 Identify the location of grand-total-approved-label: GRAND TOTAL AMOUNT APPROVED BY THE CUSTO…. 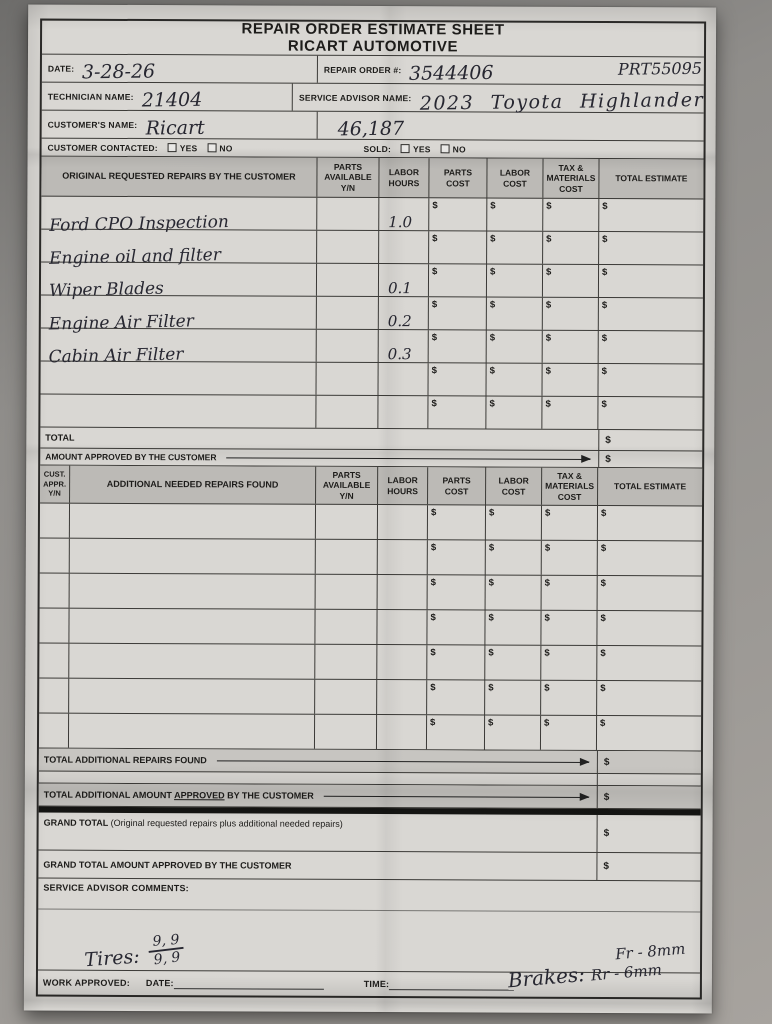
(167, 865).